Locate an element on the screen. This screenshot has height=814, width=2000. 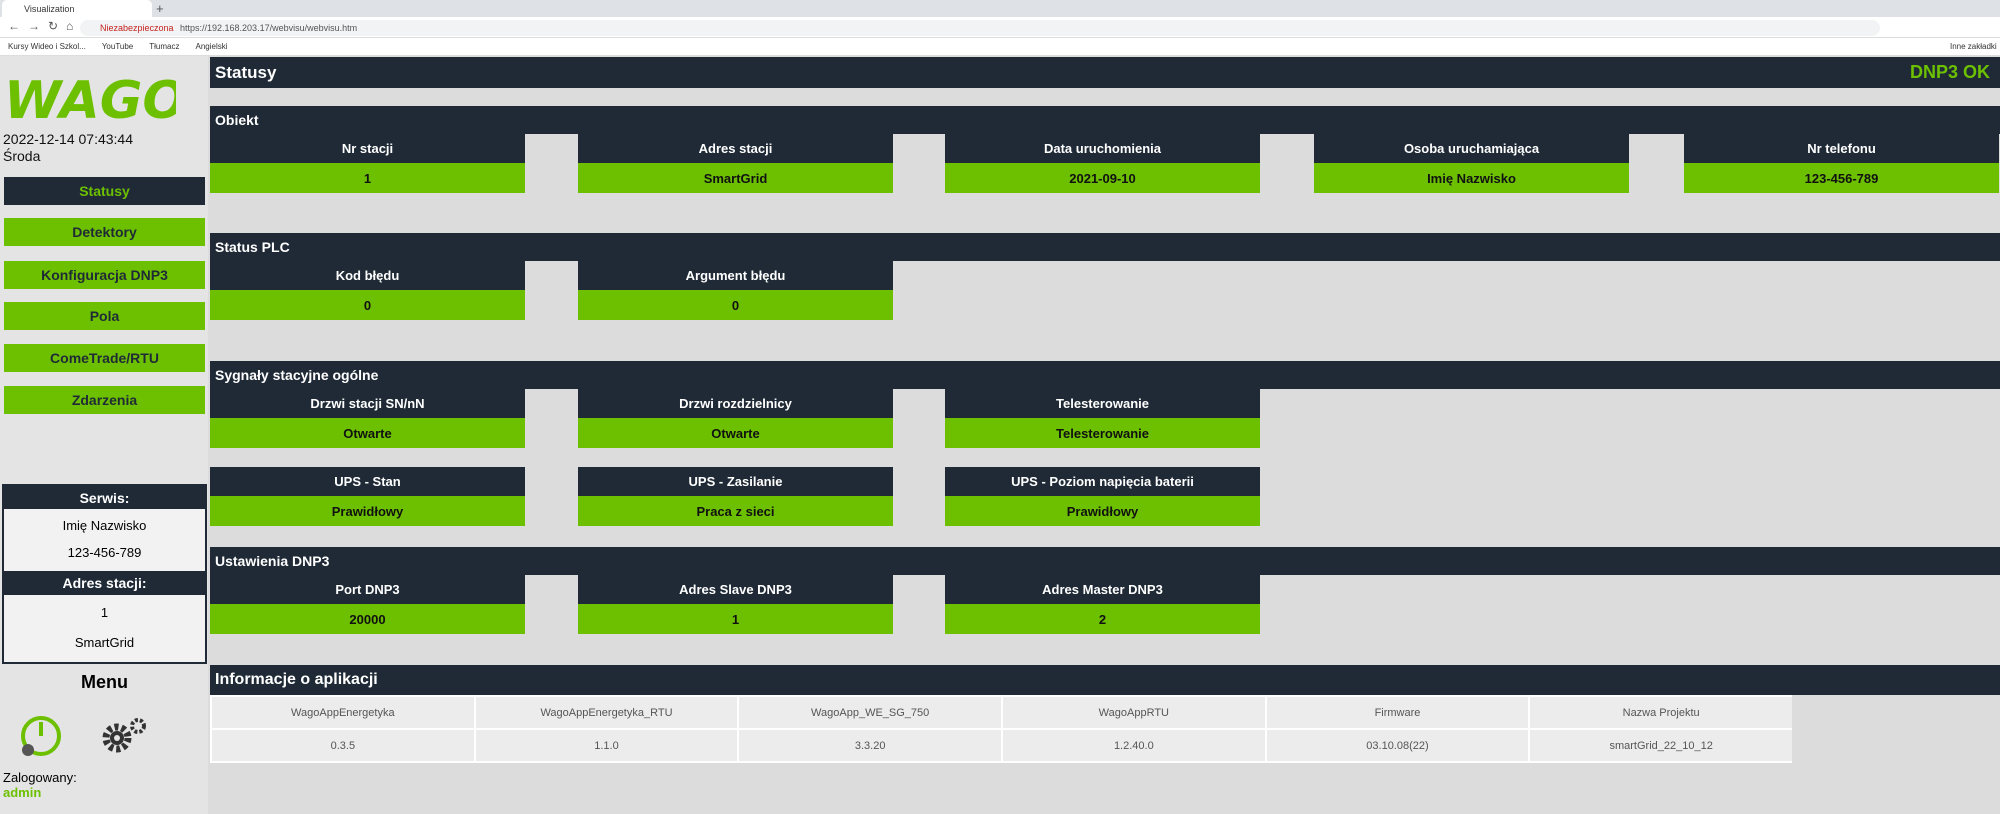
service-phone: 123-456-789 is located at coordinates (104, 552).